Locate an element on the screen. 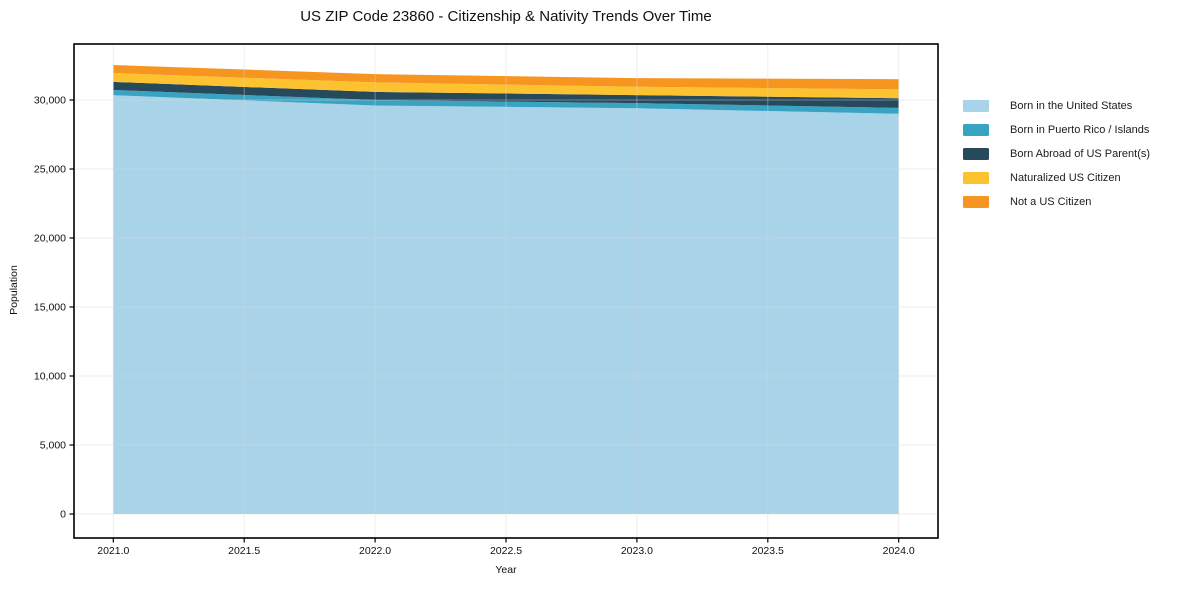  x-tick-label: 2023.0 is located at coordinates (637, 551).